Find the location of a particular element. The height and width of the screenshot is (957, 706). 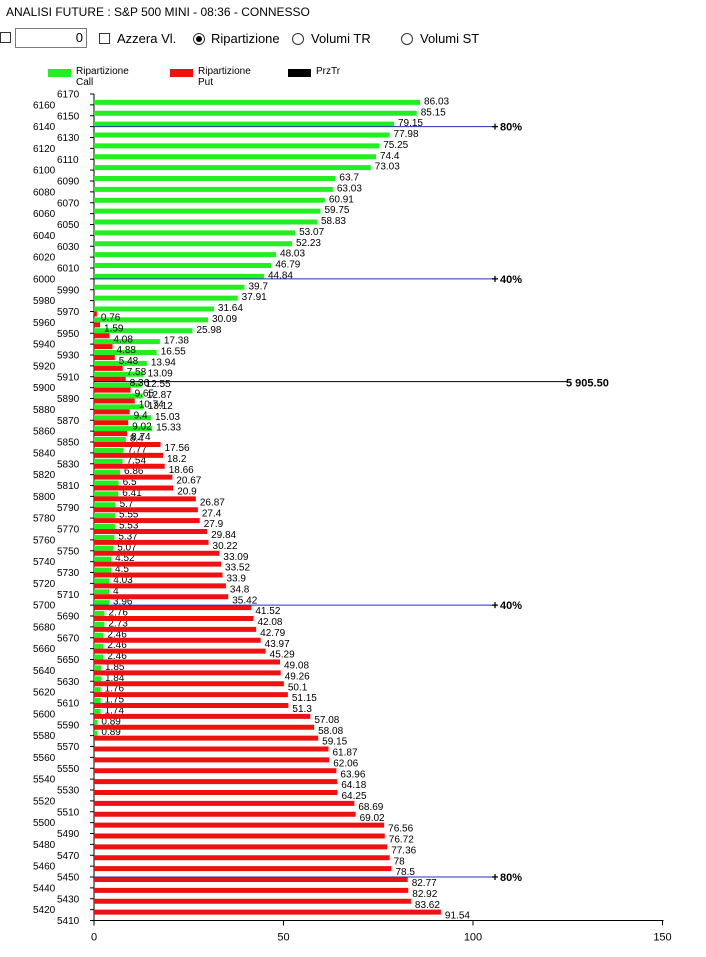

y-tick-label: 5850 is located at coordinates (68, 443).